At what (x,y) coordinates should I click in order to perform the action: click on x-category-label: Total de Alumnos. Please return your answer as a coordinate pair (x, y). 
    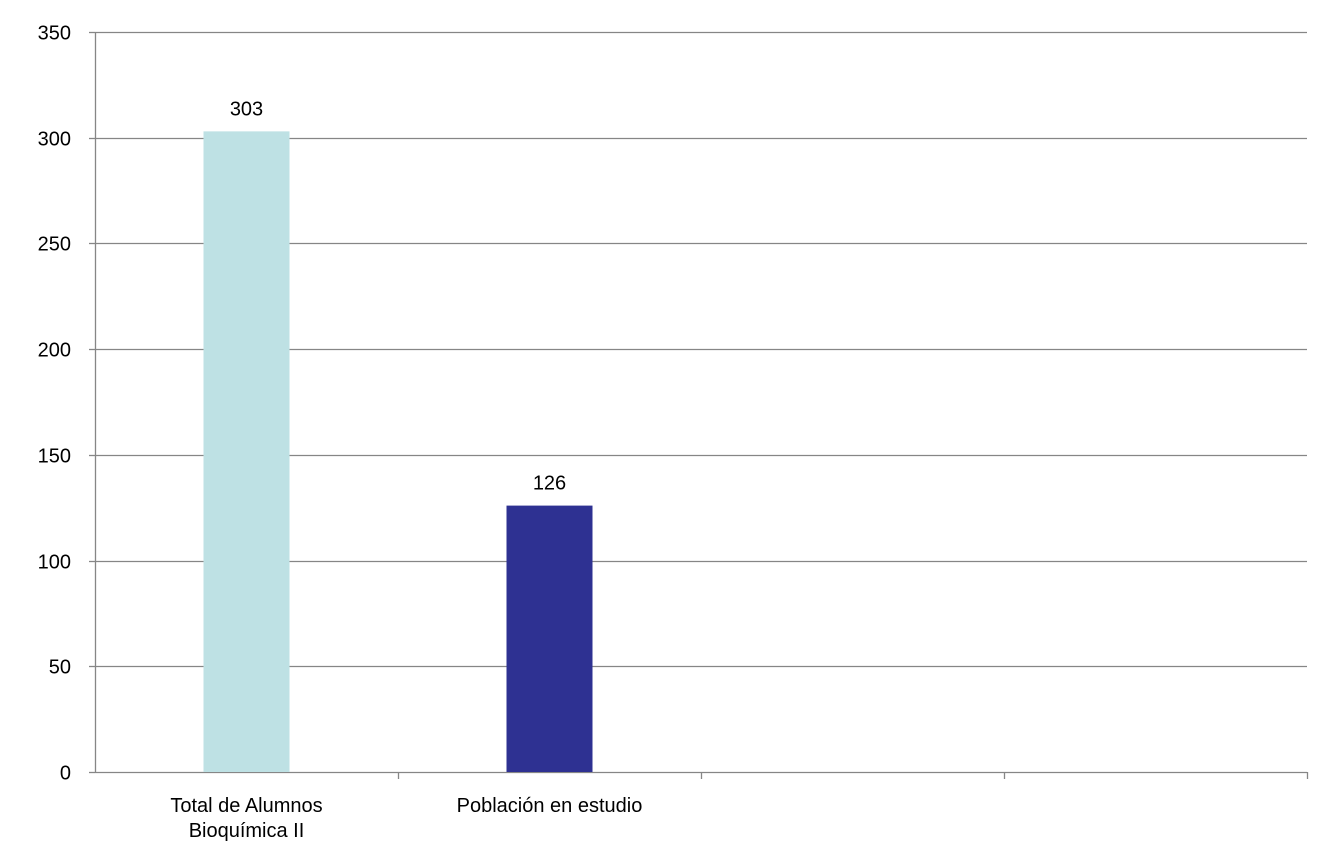
    Looking at the image, I should click on (246, 806).